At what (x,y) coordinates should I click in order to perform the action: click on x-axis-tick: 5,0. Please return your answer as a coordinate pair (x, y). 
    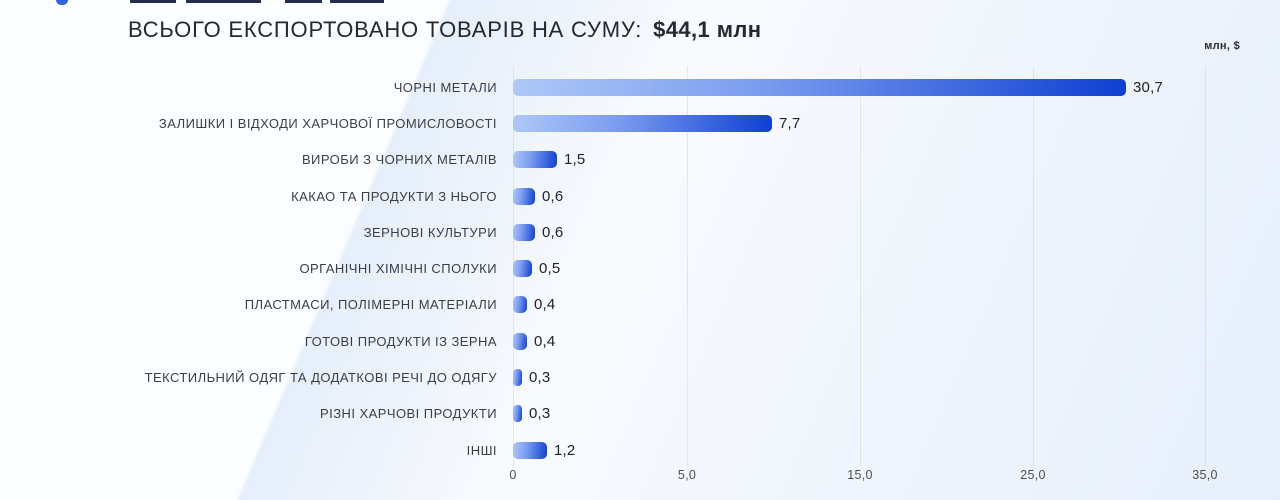
    Looking at the image, I should click on (687, 475).